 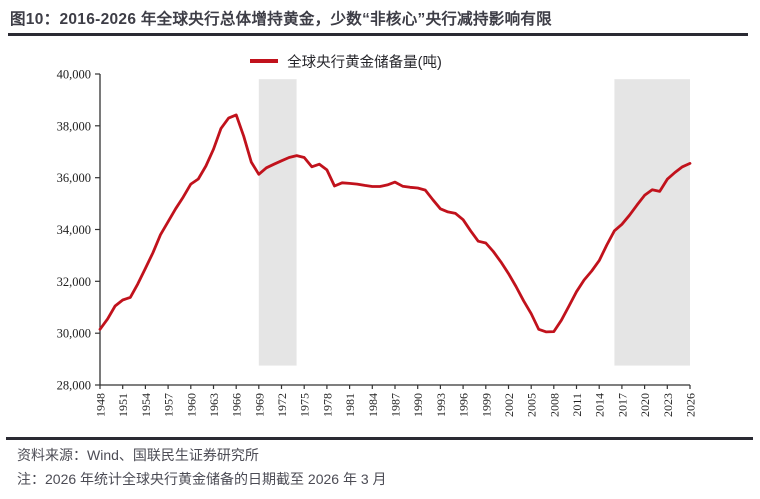 What do you see at coordinates (378, 34) in the screenshot?
I see `title-divider` at bounding box center [378, 34].